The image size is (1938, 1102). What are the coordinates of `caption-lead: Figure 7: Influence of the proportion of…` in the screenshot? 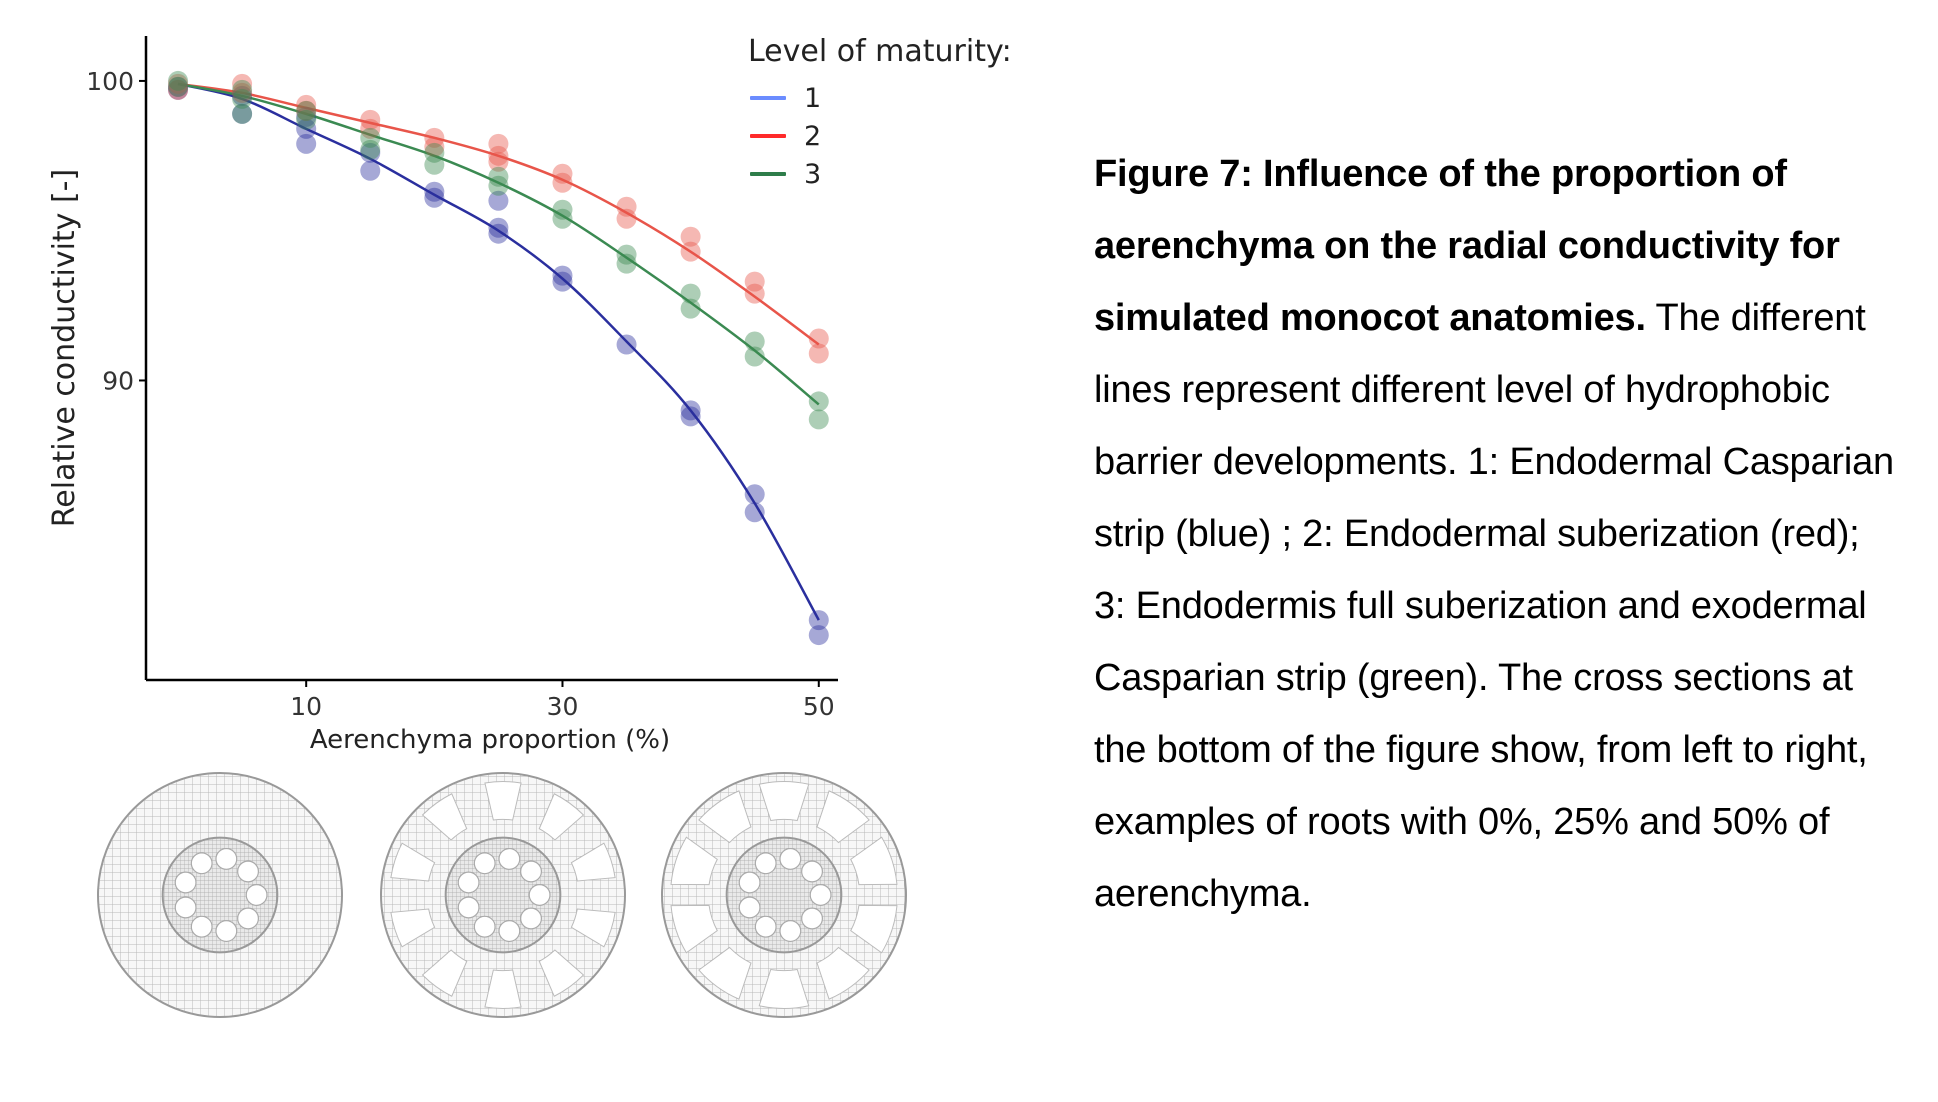 It's located at (1467, 246).